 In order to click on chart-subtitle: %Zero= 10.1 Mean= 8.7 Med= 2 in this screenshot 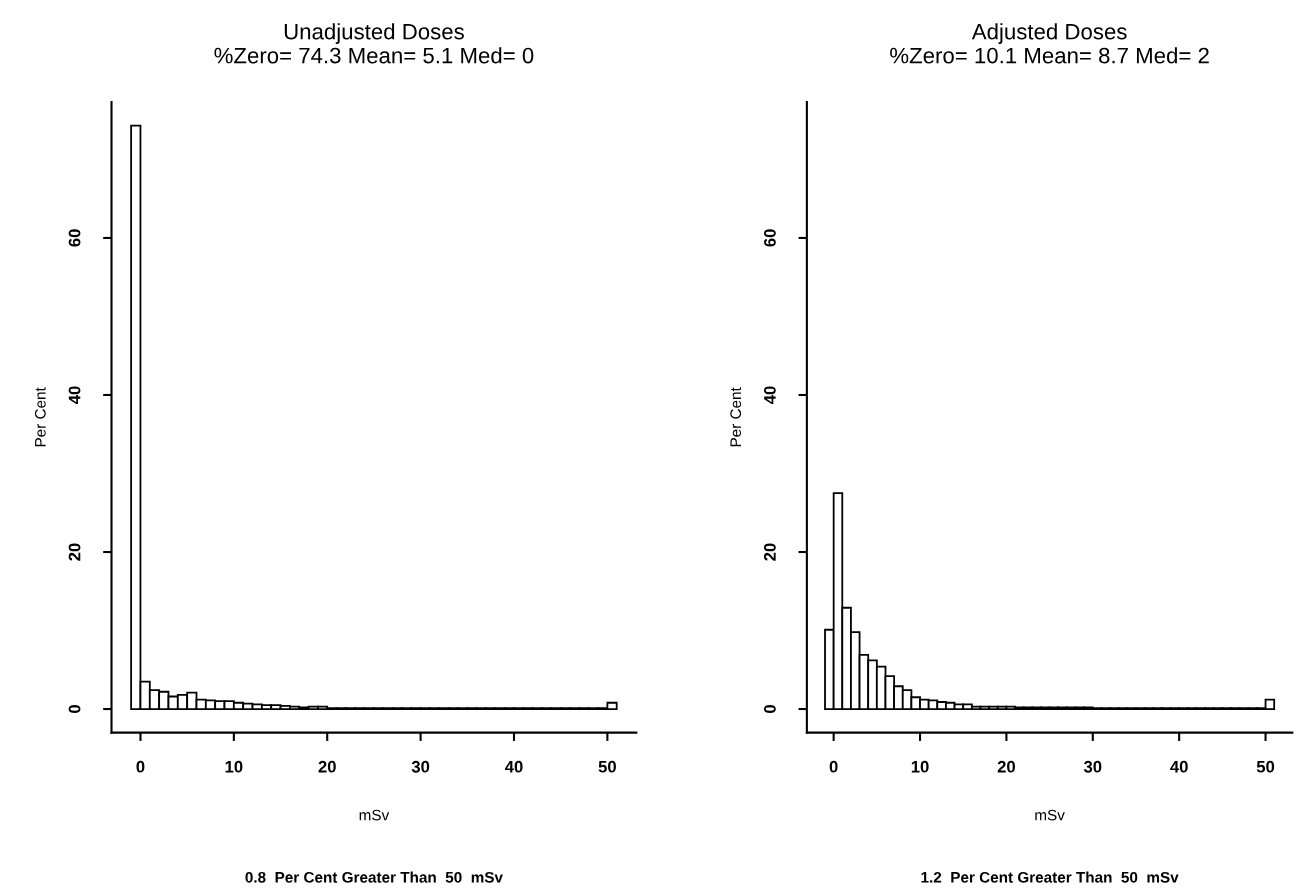, I will do `click(1049, 55)`.